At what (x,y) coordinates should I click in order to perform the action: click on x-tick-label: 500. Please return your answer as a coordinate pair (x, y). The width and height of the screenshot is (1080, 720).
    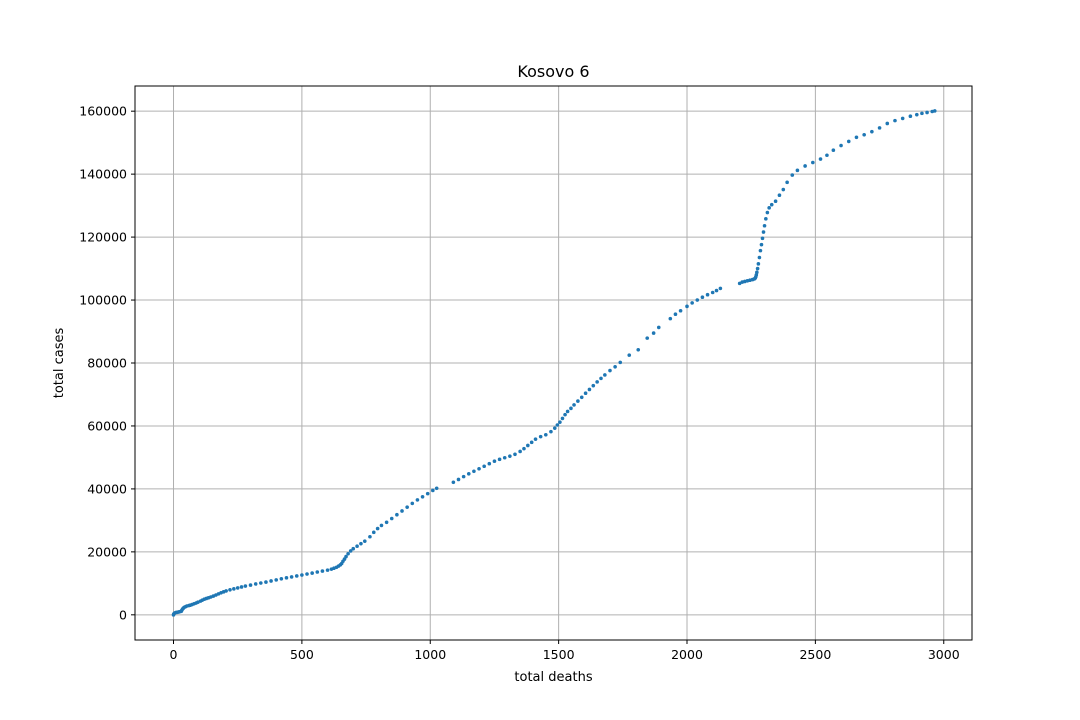
    Looking at the image, I should click on (302, 654).